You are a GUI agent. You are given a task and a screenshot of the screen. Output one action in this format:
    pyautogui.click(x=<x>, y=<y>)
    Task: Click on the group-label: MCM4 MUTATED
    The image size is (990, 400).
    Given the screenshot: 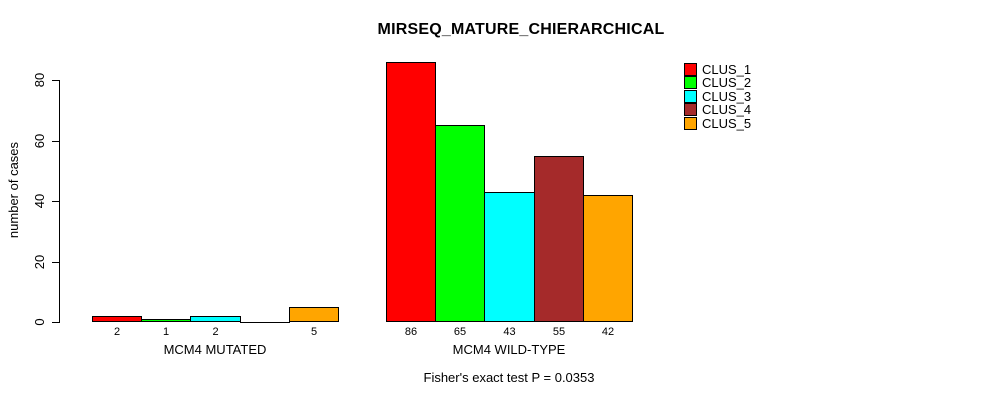 What is the action you would take?
    pyautogui.click(x=215, y=349)
    